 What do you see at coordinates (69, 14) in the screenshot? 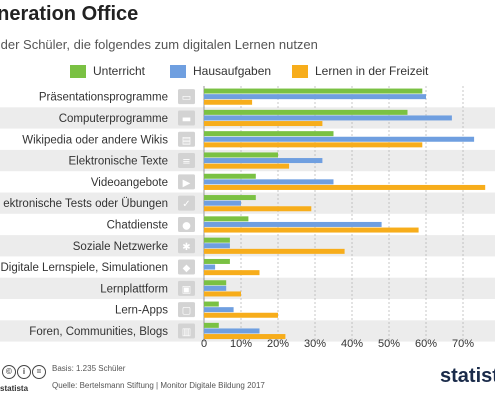
I see `chart-title: eneration Office` at bounding box center [69, 14].